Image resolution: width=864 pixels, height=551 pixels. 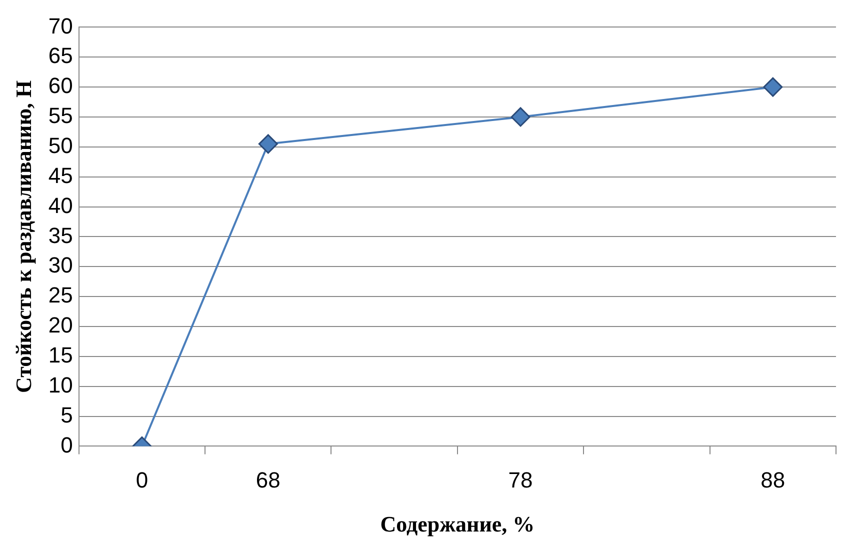 What do you see at coordinates (60, 355) in the screenshot?
I see `y-tick-label: 15` at bounding box center [60, 355].